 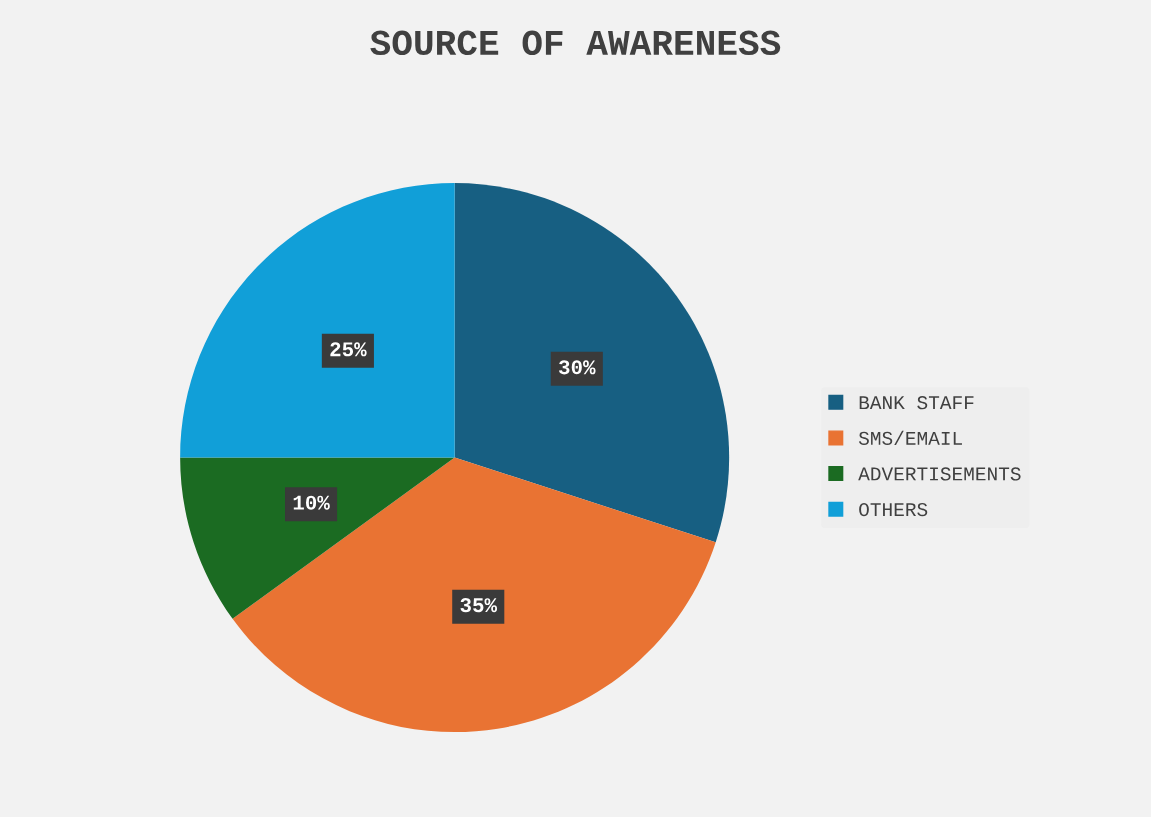 What do you see at coordinates (479, 605) in the screenshot?
I see `data-label: 35%` at bounding box center [479, 605].